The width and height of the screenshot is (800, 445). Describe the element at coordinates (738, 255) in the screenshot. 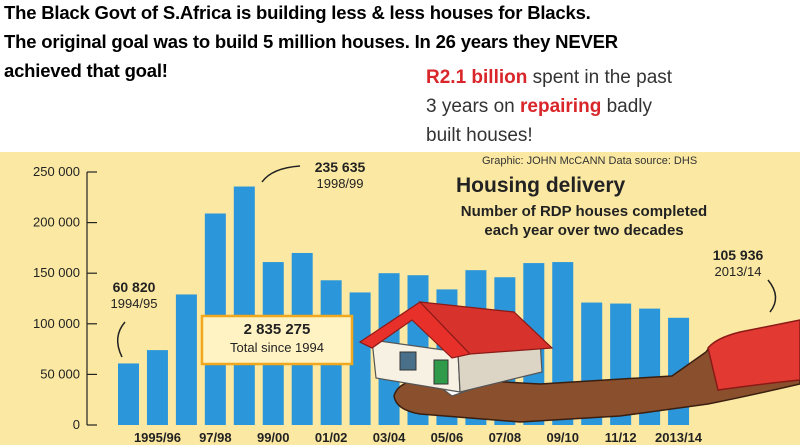

I see `annotation-value-2013: 105 936` at that location.